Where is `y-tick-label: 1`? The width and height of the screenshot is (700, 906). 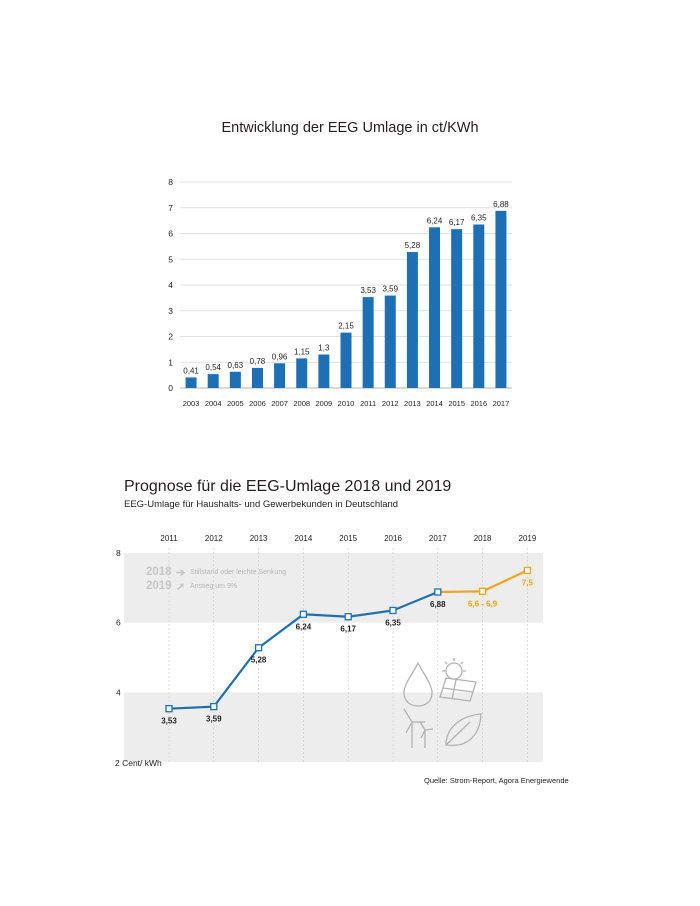
y-tick-label: 1 is located at coordinates (170, 362).